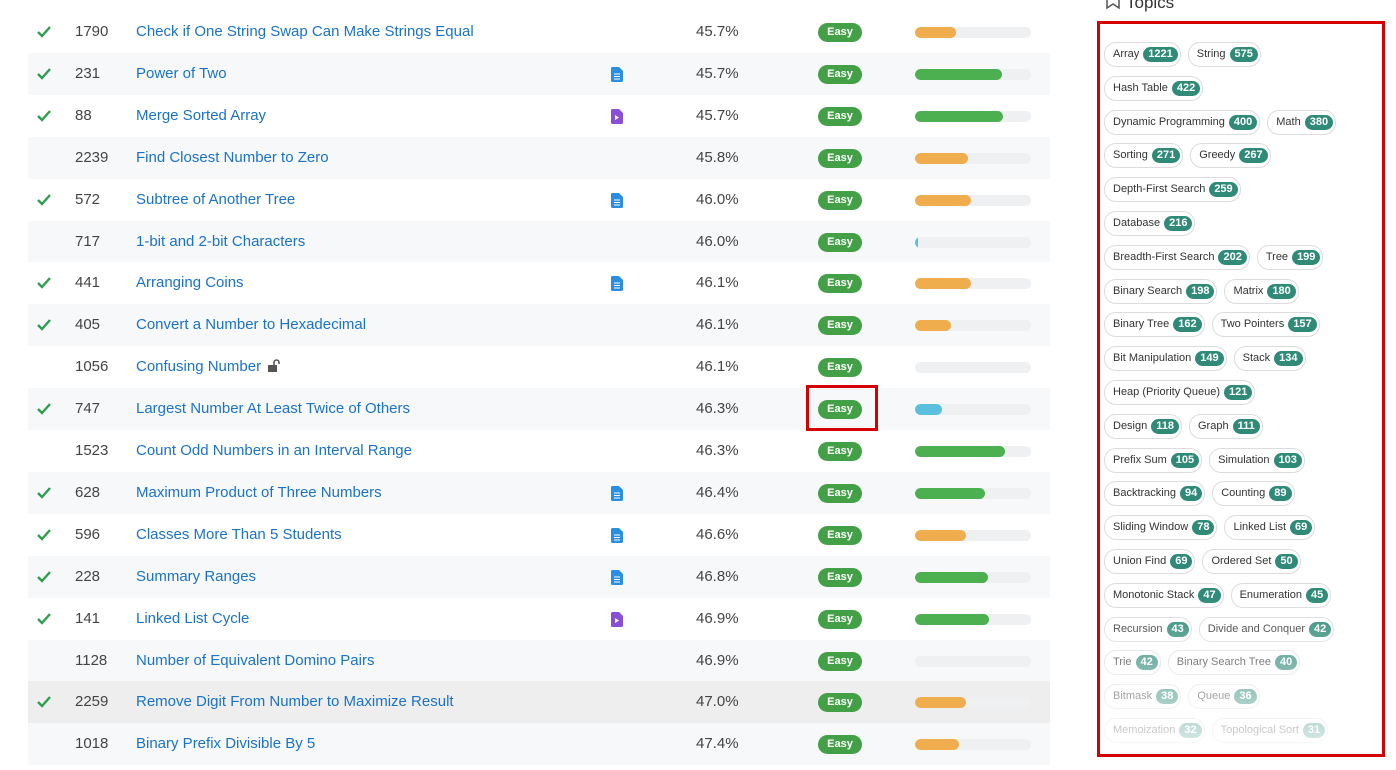  Describe the element at coordinates (216, 199) in the screenshot. I see `problem-title: Subtree of Another Tree` at that location.